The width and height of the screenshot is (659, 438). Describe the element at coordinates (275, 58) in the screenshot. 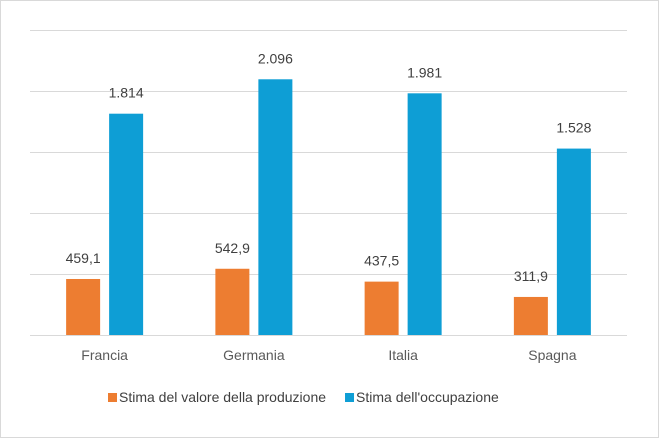

I see `data-label: 2.096` at that location.